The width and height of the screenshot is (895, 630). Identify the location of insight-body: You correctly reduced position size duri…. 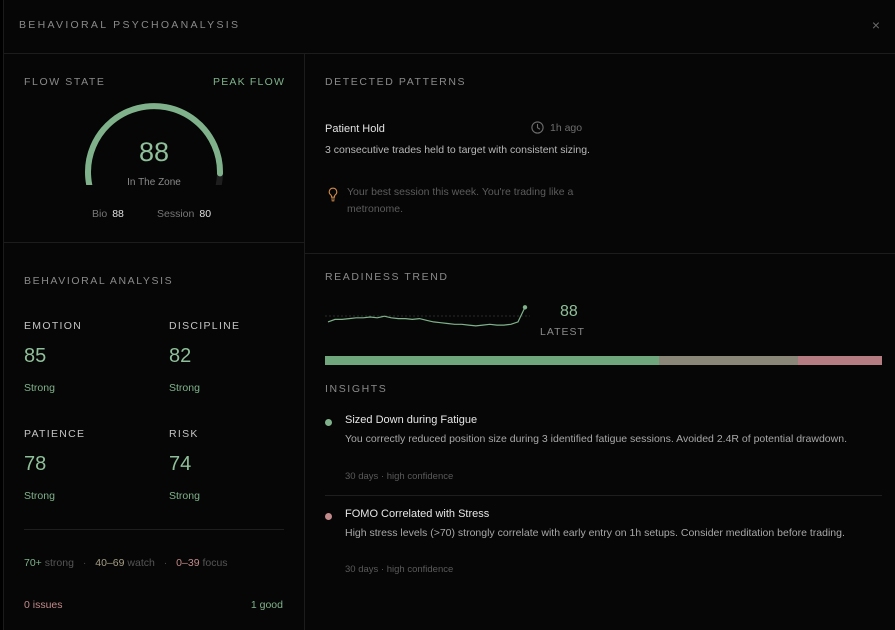
(596, 439).